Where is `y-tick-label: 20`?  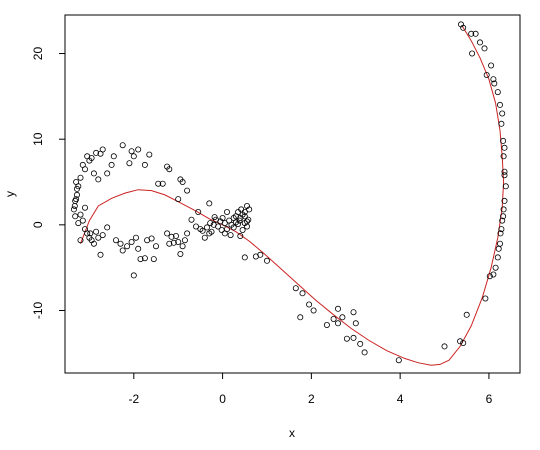 y-tick-label: 20 is located at coordinates (38, 54).